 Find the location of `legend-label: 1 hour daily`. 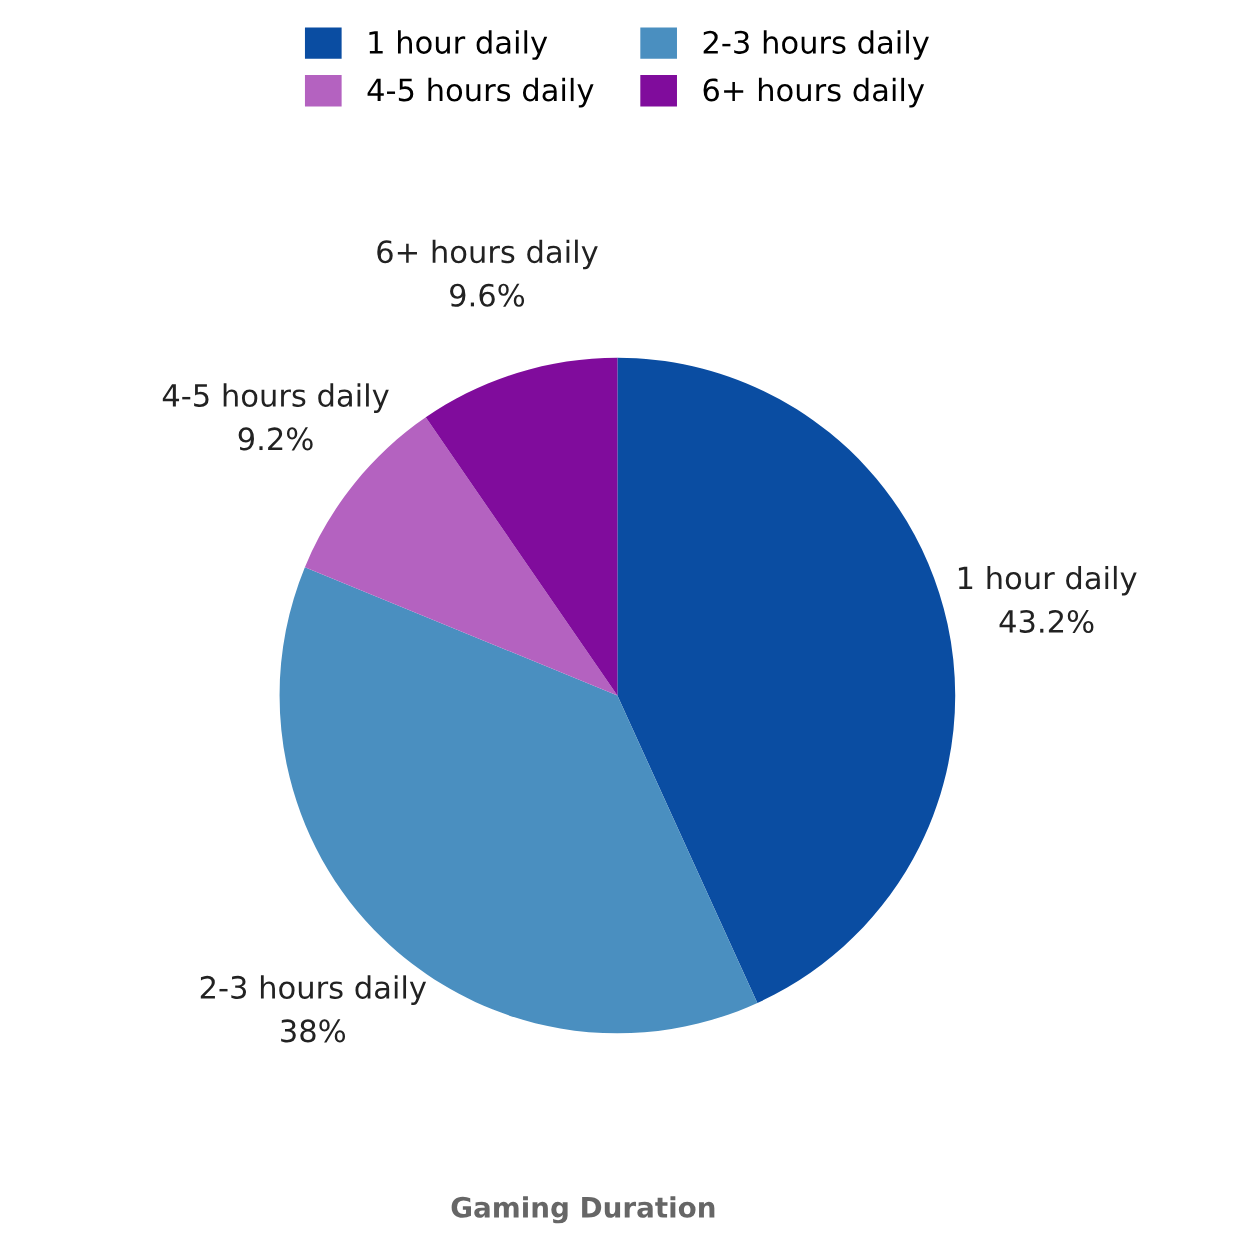

legend-label: 1 hour daily is located at coordinates (458, 45).